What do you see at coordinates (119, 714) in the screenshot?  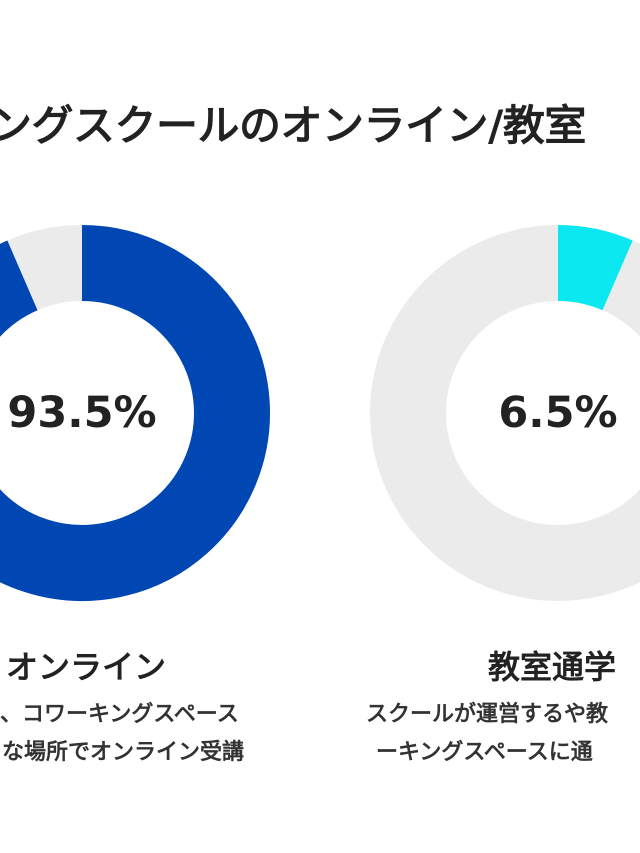 I see `caption-online-line-1: 、コワーキングスペース` at bounding box center [119, 714].